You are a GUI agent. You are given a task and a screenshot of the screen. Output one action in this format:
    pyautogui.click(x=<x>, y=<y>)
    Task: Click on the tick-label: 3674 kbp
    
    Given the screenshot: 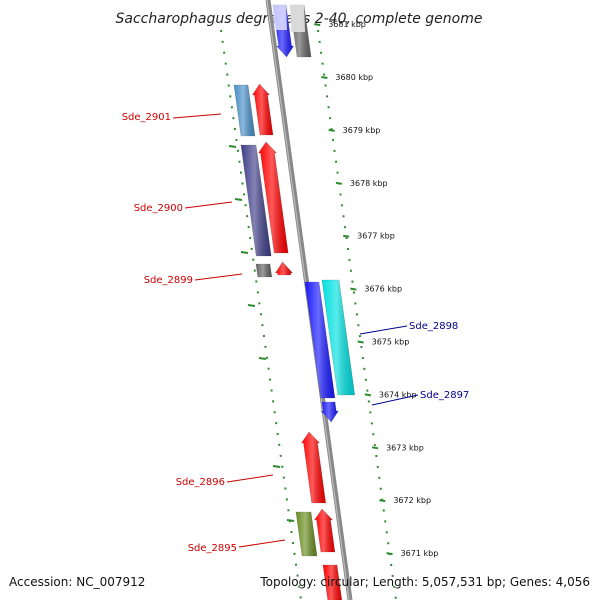 What is the action you would take?
    pyautogui.click(x=398, y=394)
    